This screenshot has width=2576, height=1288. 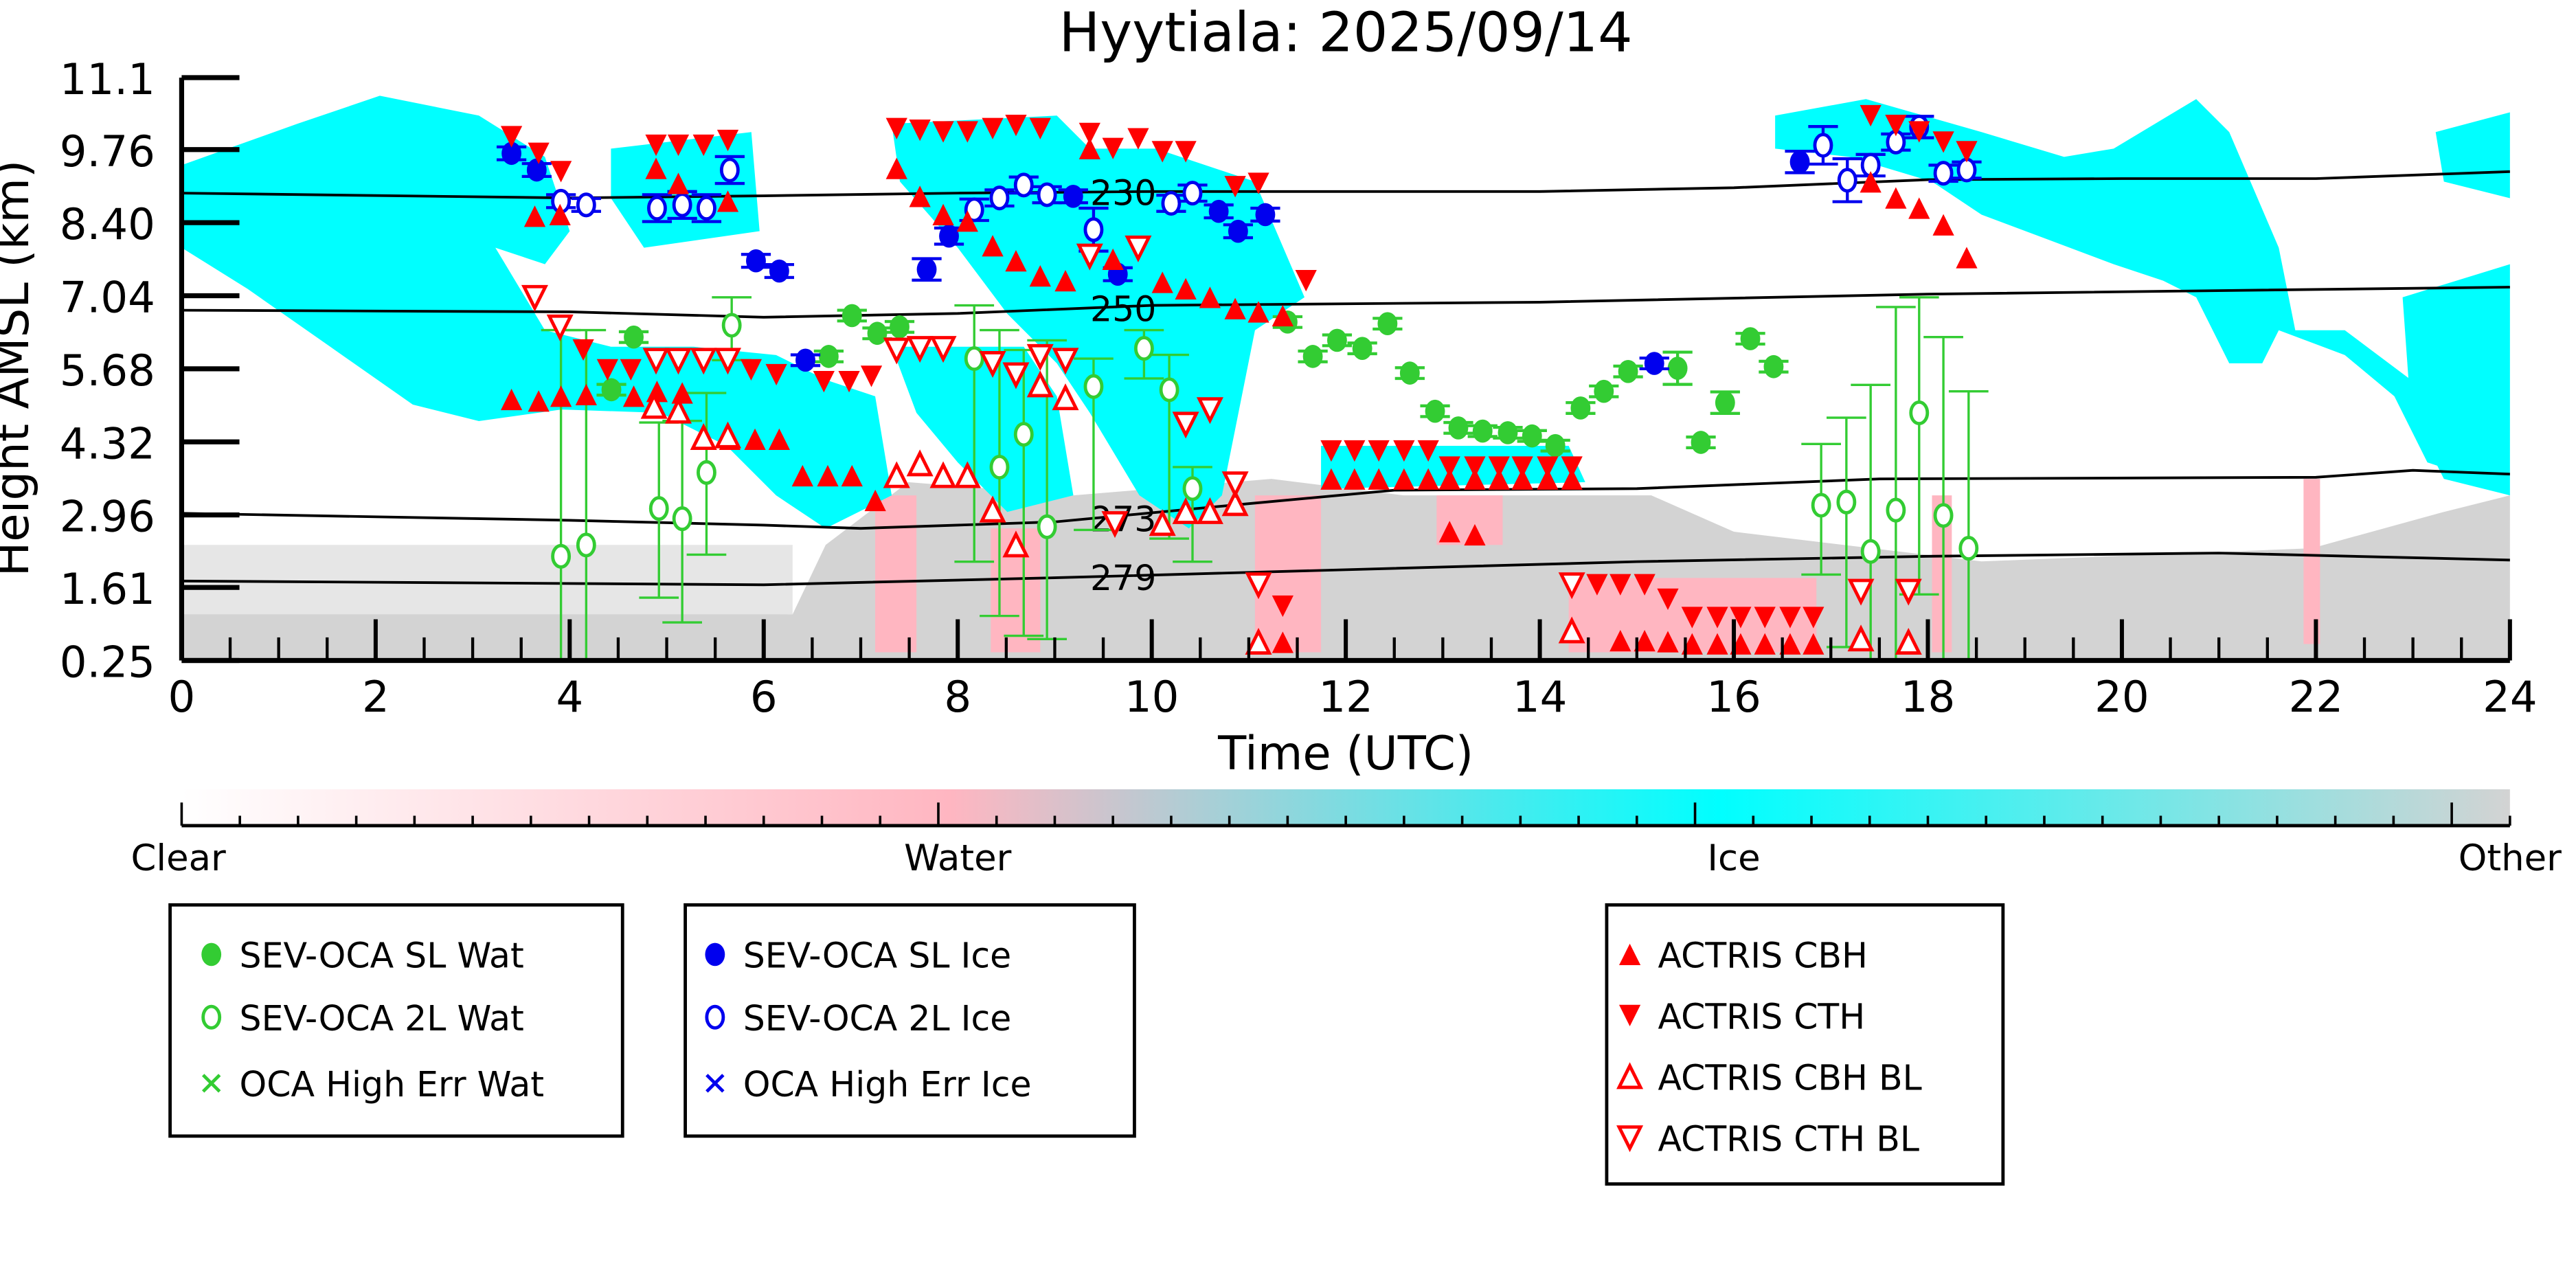 I want to click on x-axis-label: Time (UTC), so click(x=1345, y=753).